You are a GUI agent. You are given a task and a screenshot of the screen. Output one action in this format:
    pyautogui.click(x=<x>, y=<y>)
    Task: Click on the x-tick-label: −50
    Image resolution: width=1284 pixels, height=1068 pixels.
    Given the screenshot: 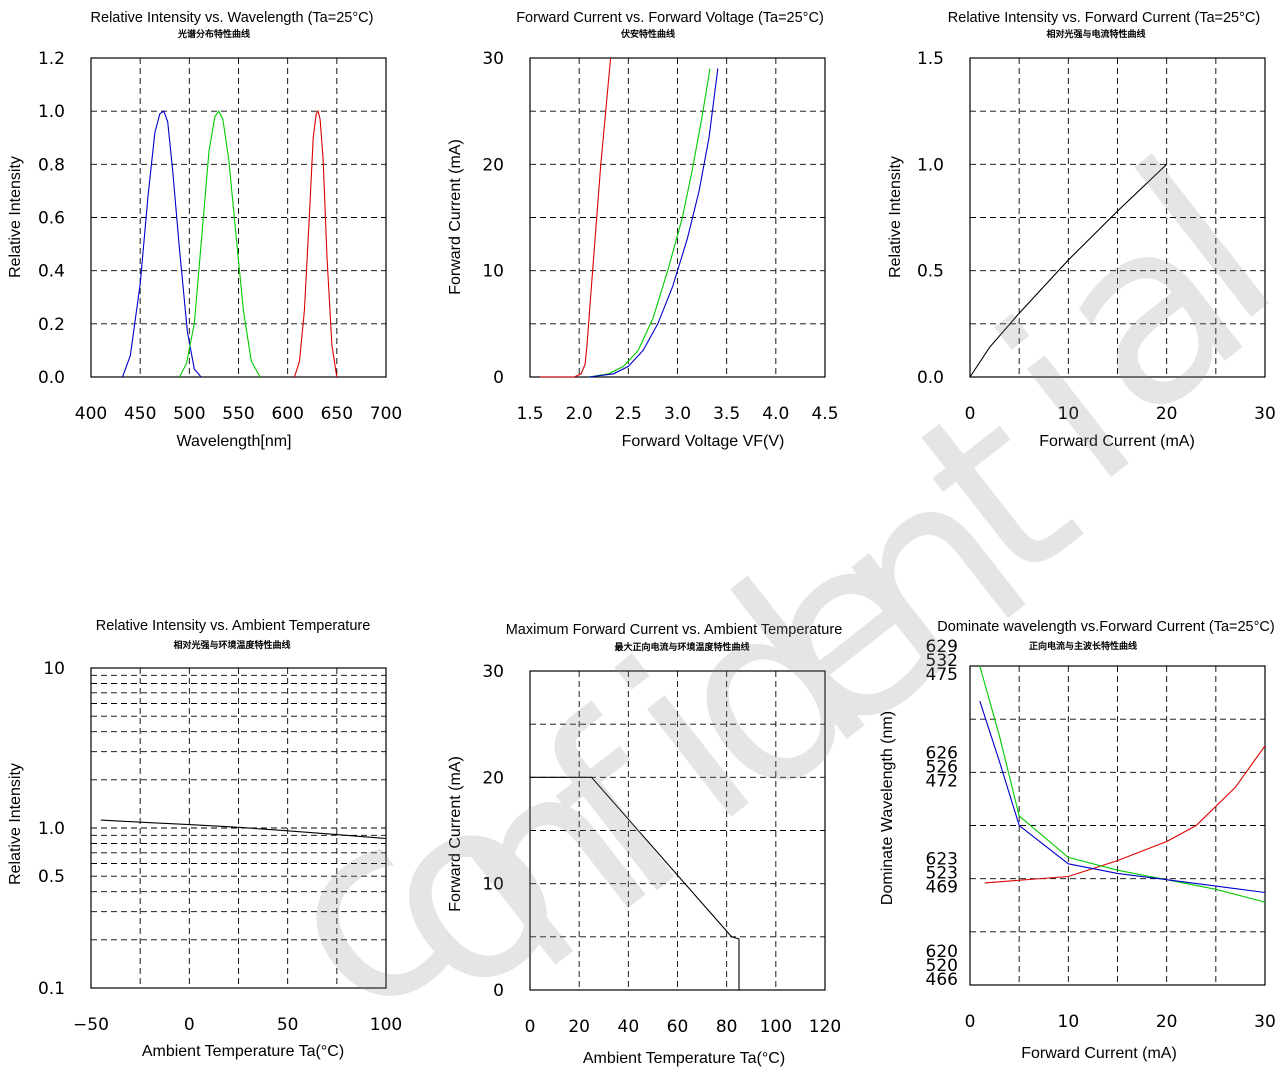 What is the action you would take?
    pyautogui.click(x=91, y=1025)
    